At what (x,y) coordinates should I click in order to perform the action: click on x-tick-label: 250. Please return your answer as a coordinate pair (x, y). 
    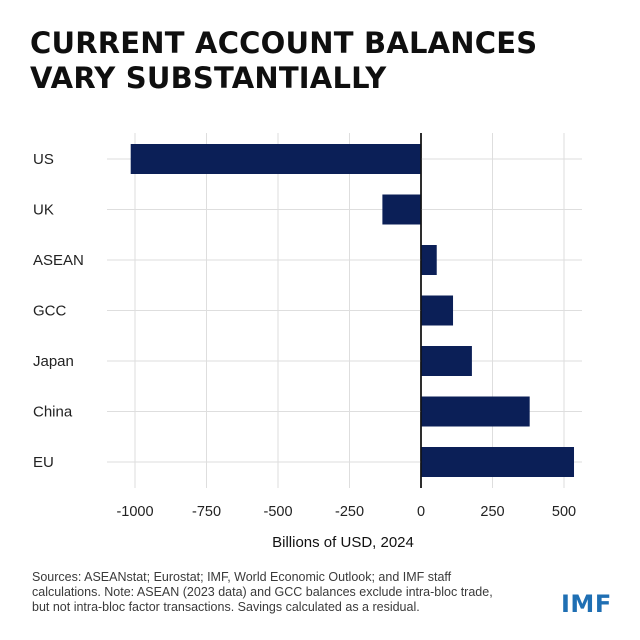
    Looking at the image, I should click on (492, 512).